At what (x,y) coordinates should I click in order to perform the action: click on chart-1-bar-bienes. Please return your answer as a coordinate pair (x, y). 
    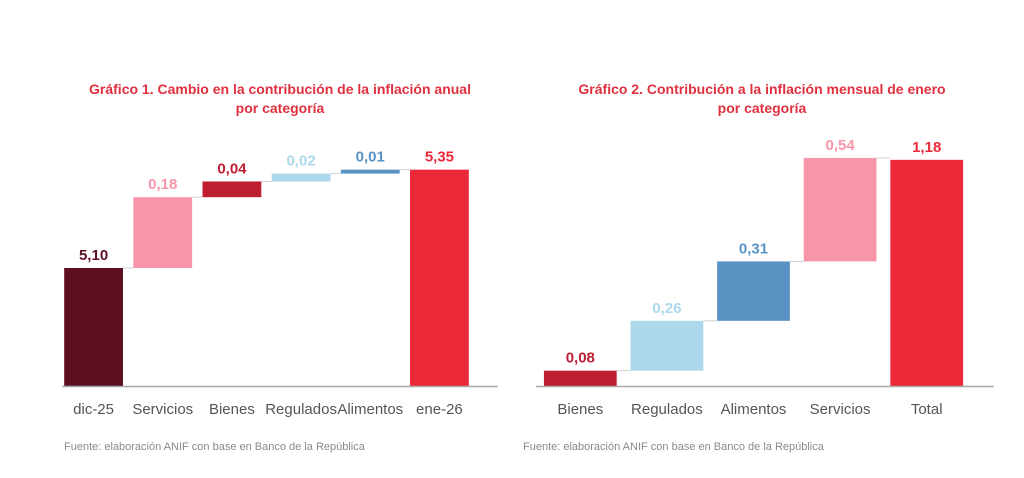
    Looking at the image, I should click on (232, 189).